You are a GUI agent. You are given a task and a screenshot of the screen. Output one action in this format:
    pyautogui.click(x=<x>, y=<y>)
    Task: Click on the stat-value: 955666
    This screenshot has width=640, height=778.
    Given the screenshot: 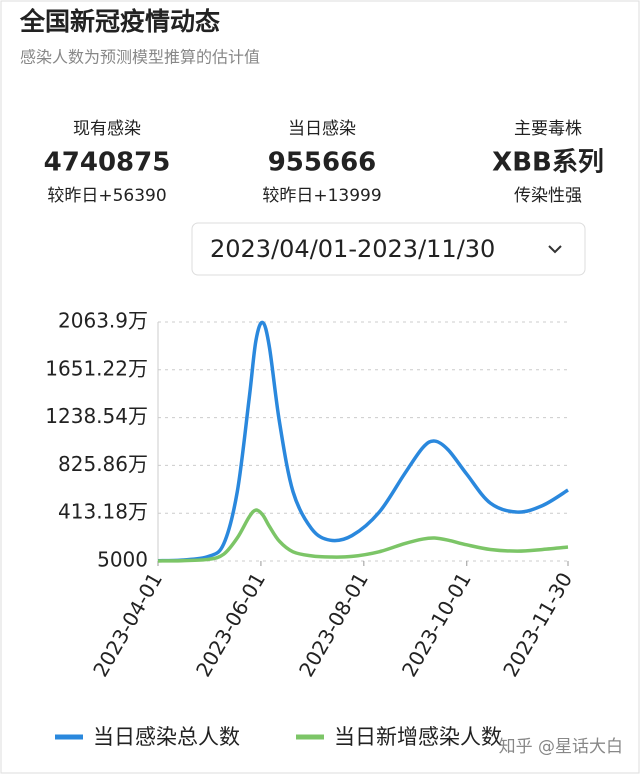 What is the action you would take?
    pyautogui.click(x=322, y=163)
    